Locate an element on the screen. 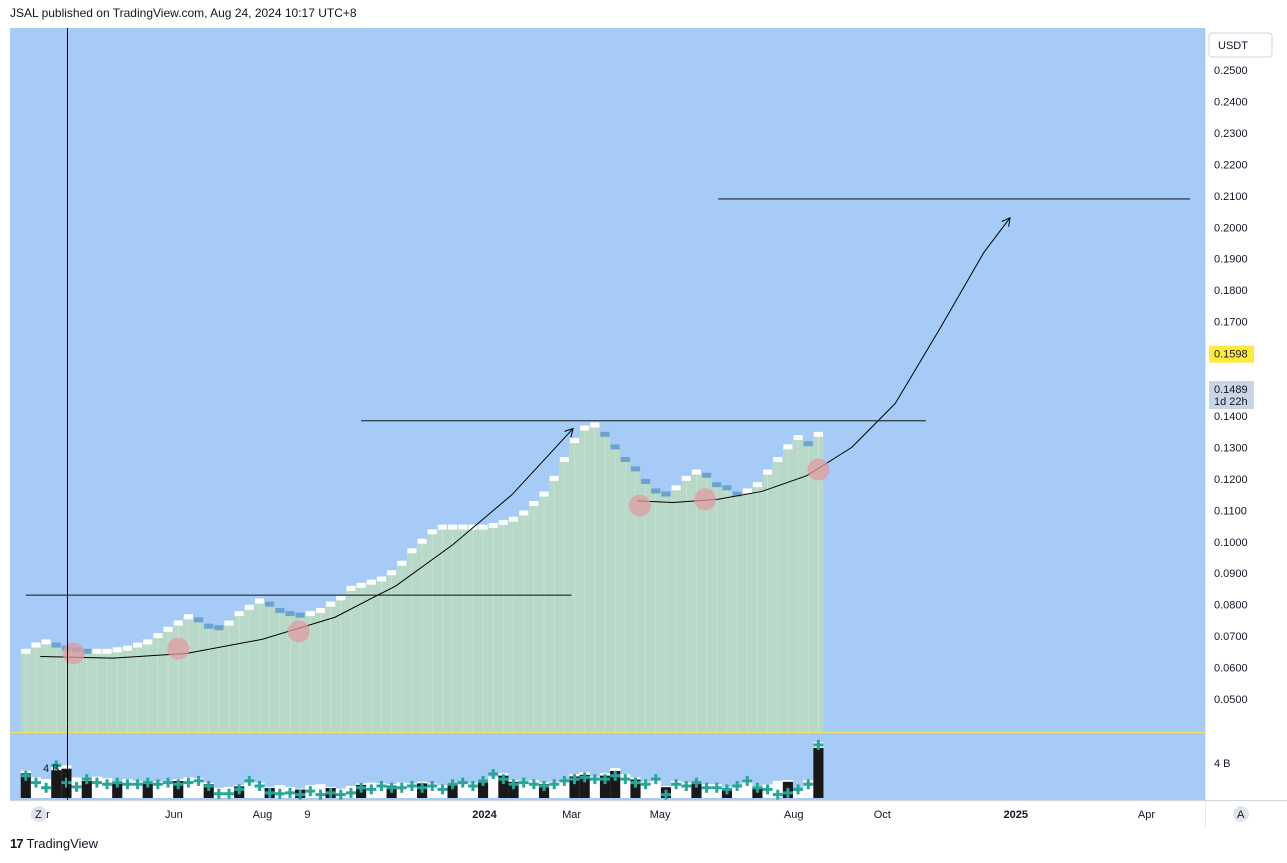 The height and width of the screenshot is (863, 1287). price-tick-label: 0.2000 is located at coordinates (1231, 228).